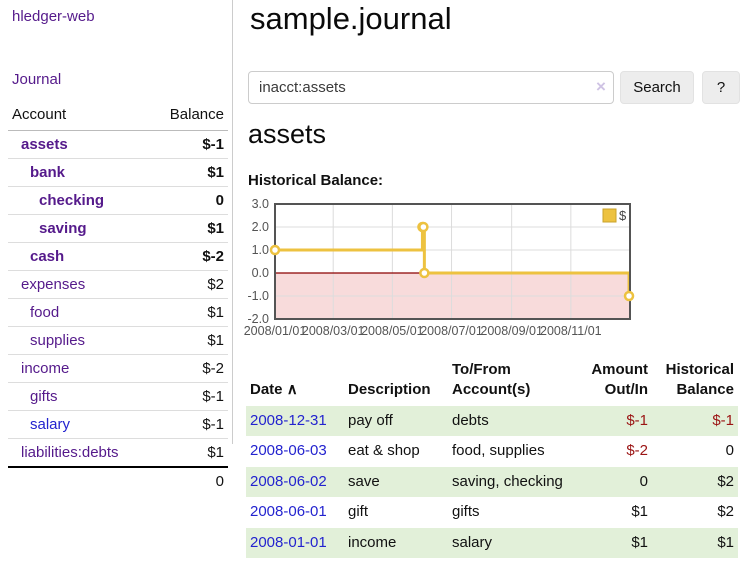 The width and height of the screenshot is (742, 582). Describe the element at coordinates (118, 172) in the screenshot. I see `account-row: bank $1` at that location.